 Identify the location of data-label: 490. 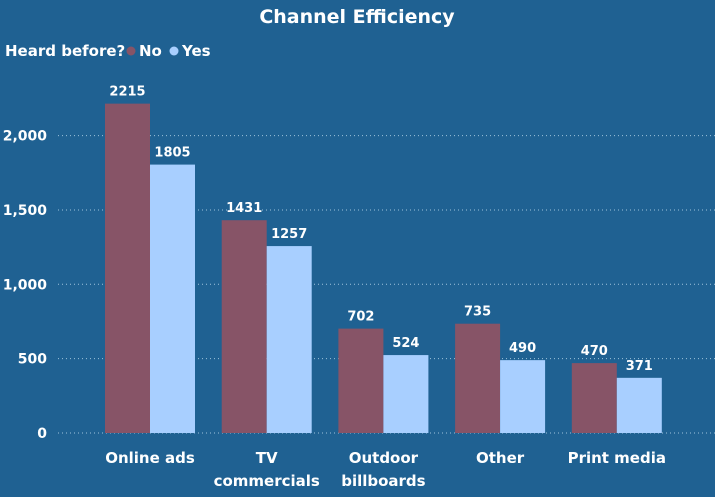
(522, 348).